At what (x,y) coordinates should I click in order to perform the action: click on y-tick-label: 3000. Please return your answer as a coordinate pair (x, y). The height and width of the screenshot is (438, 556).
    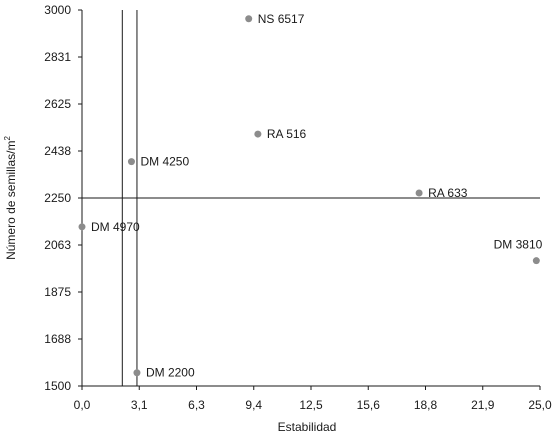
    Looking at the image, I should click on (57, 10).